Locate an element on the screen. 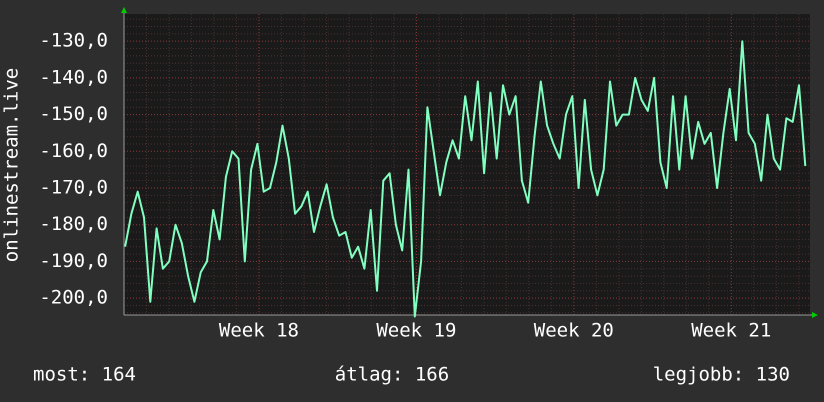 The width and height of the screenshot is (824, 402). y-tick-label: -190,0 is located at coordinates (73, 261).